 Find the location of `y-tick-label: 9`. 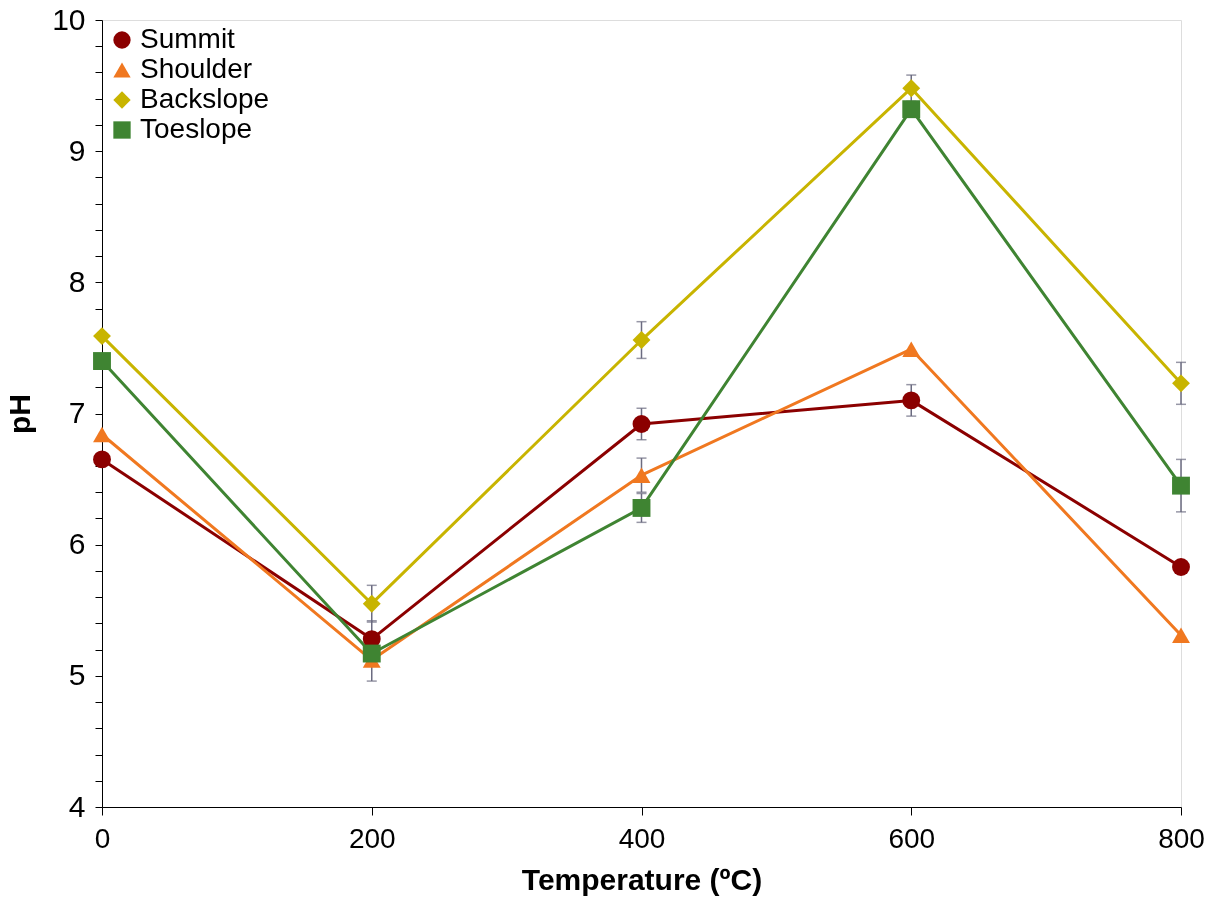

y-tick-label: 9 is located at coordinates (77, 150).